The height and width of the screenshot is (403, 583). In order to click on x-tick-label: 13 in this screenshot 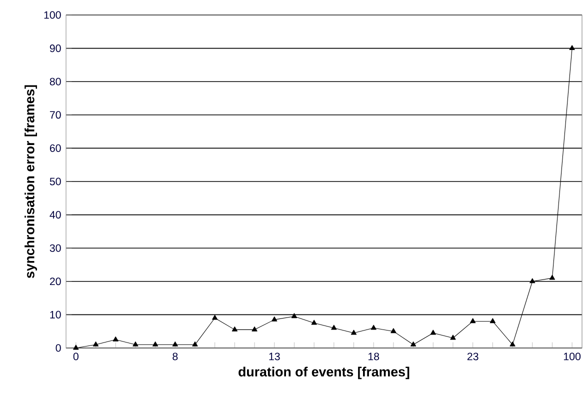, I will do `click(274, 356)`.